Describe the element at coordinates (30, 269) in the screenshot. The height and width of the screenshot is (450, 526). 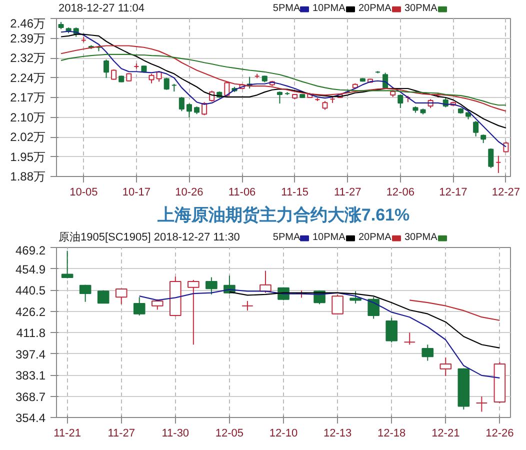
I see `y-tick-label: 454.9` at that location.